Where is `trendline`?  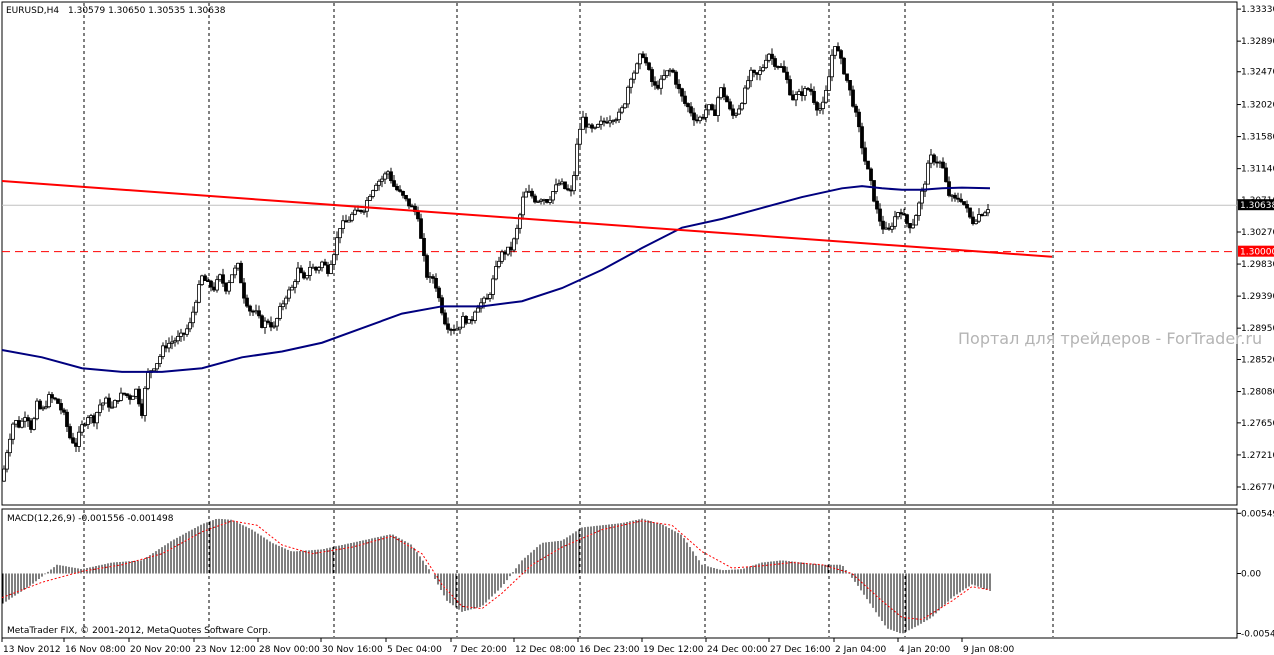
trendline is located at coordinates (527, 219).